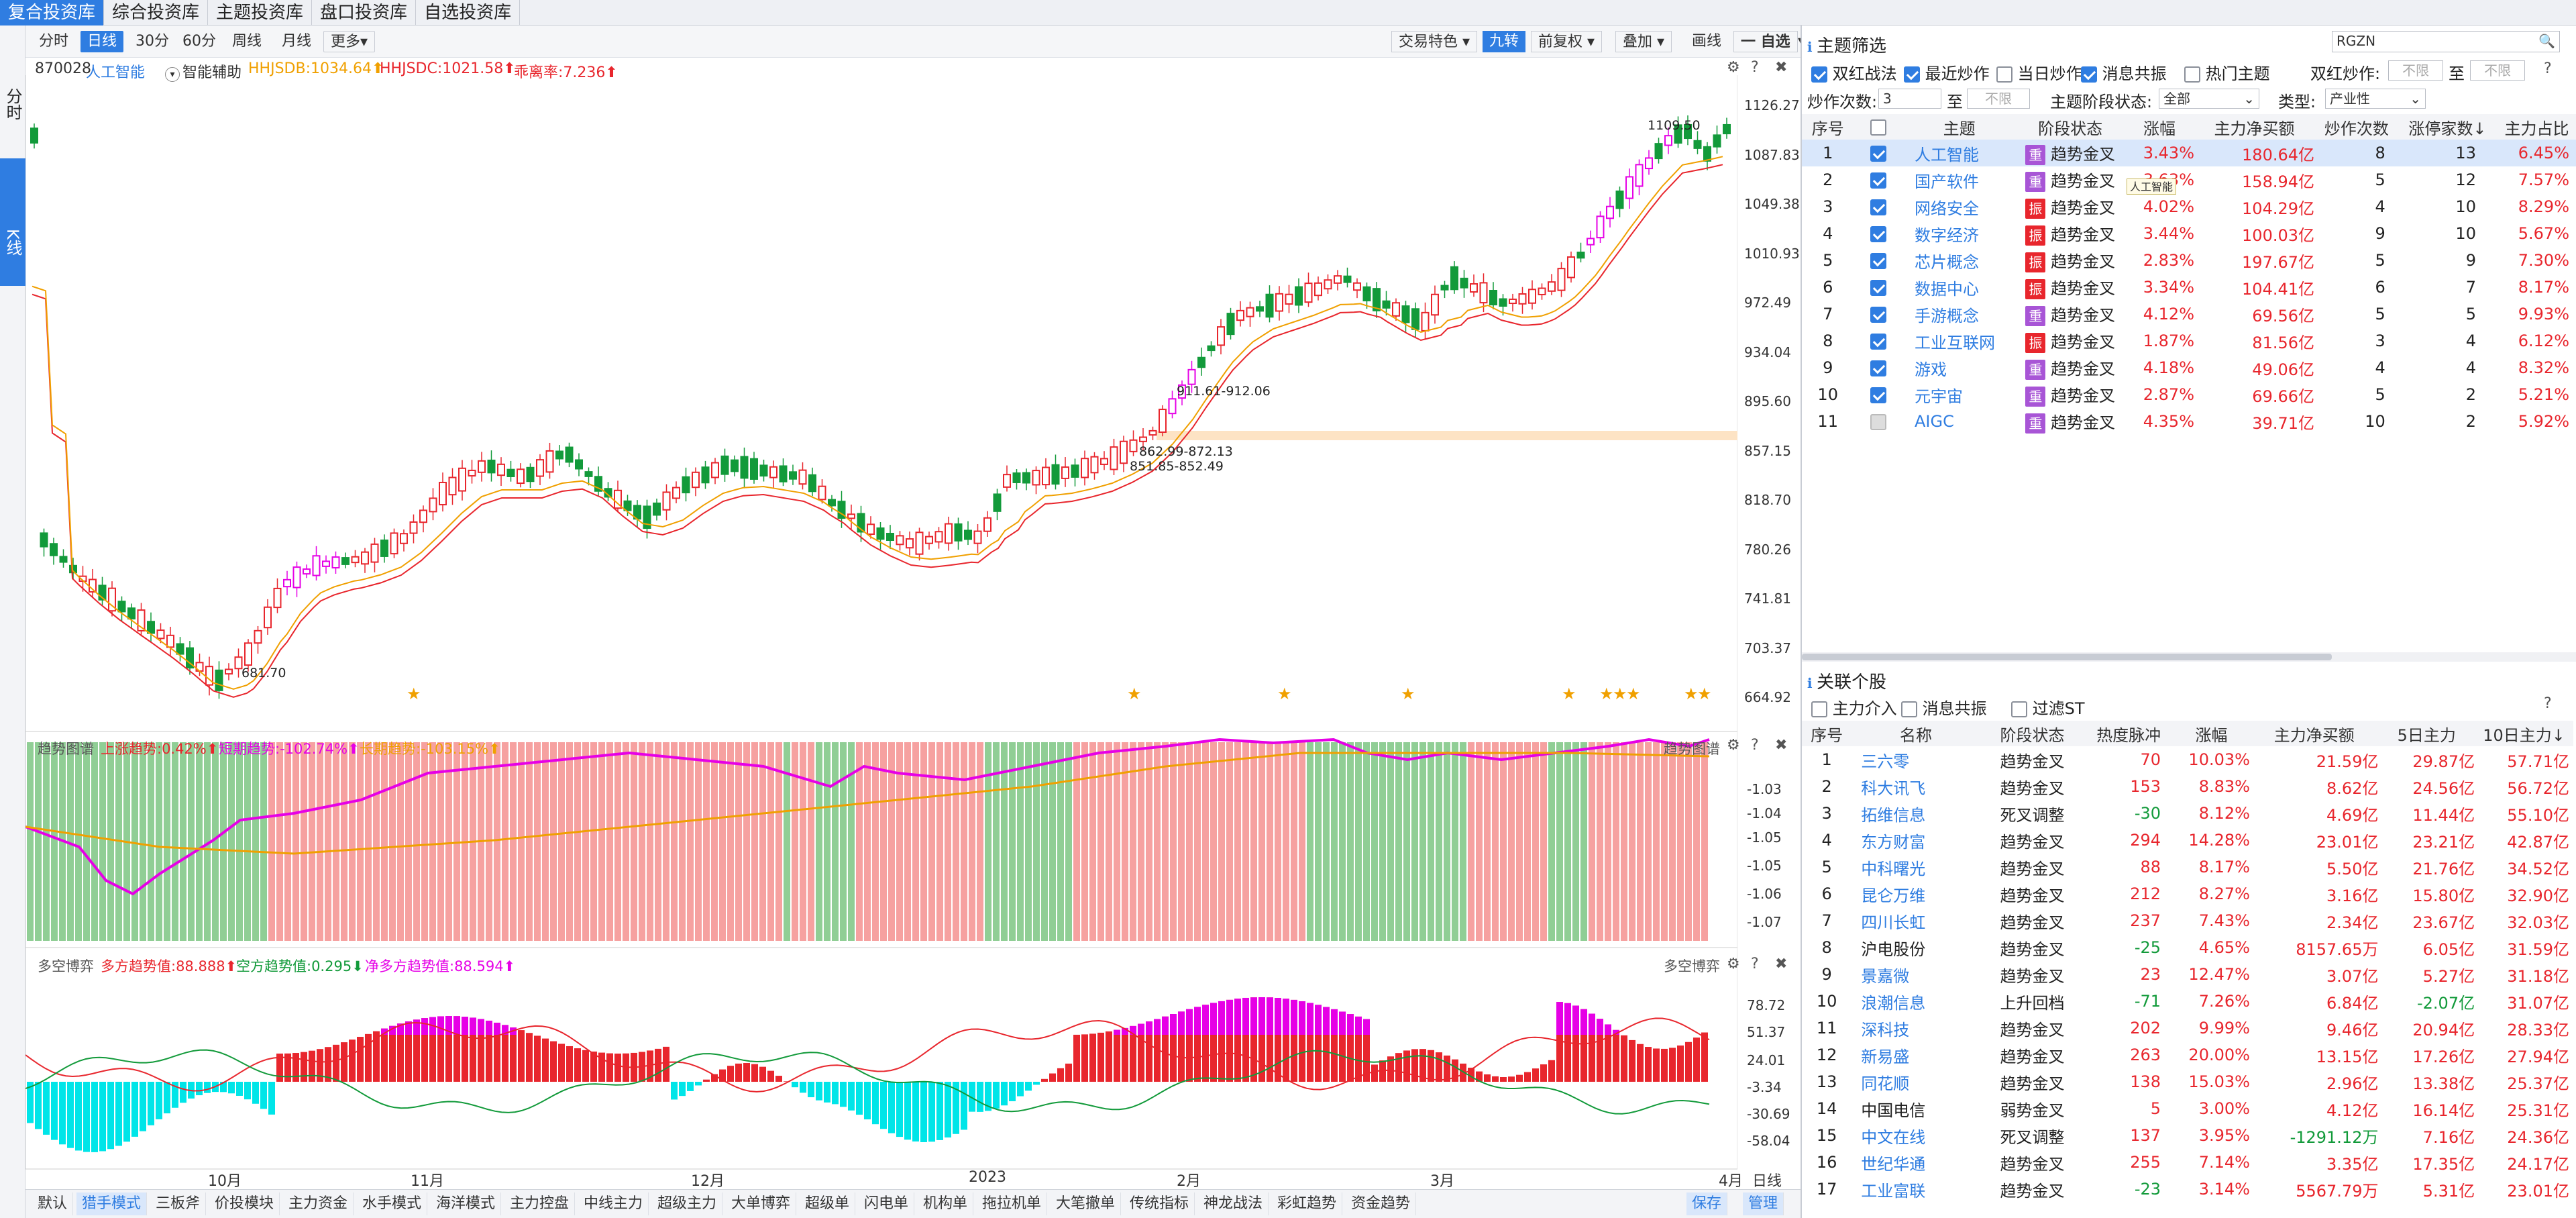 The width and height of the screenshot is (2576, 1218). Describe the element at coordinates (1946, 315) in the screenshot. I see `theme-name: 手游概念` at that location.